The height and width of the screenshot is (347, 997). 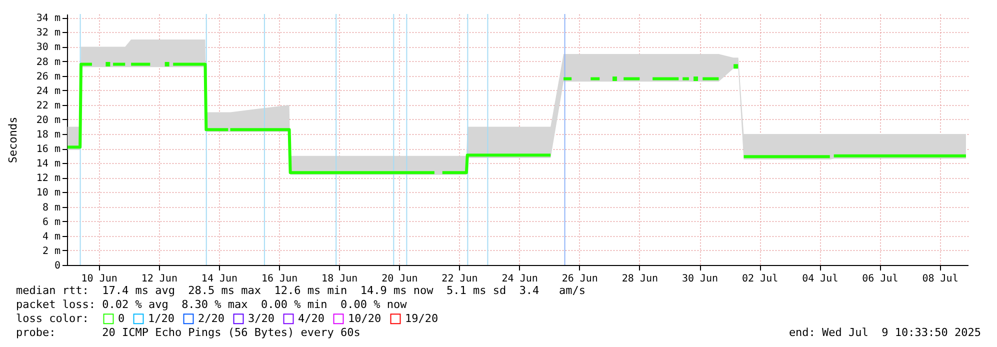 What do you see at coordinates (99, 279) in the screenshot?
I see `x-tick-label: 10 Jun` at bounding box center [99, 279].